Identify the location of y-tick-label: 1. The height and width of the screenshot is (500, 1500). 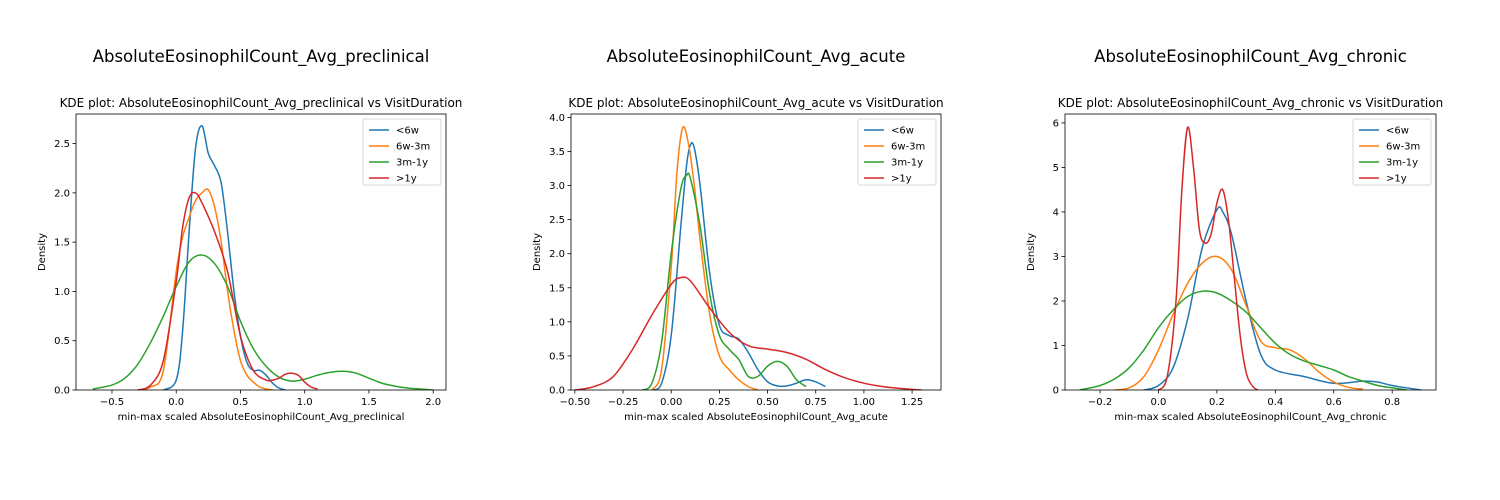
(1056, 346).